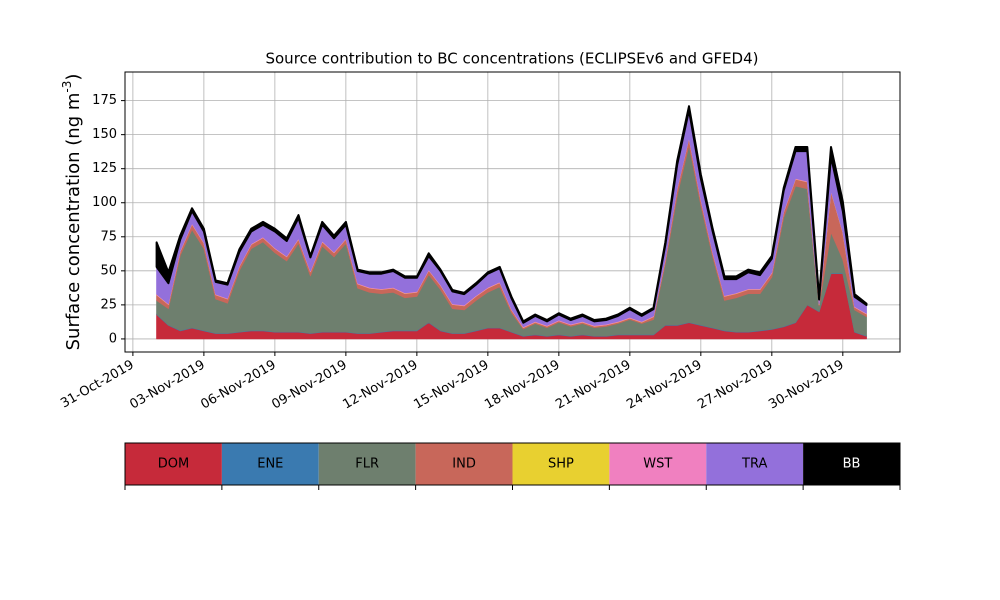 The height and width of the screenshot is (600, 1000). Describe the element at coordinates (104, 168) in the screenshot. I see `y-tick-label: 125` at that location.